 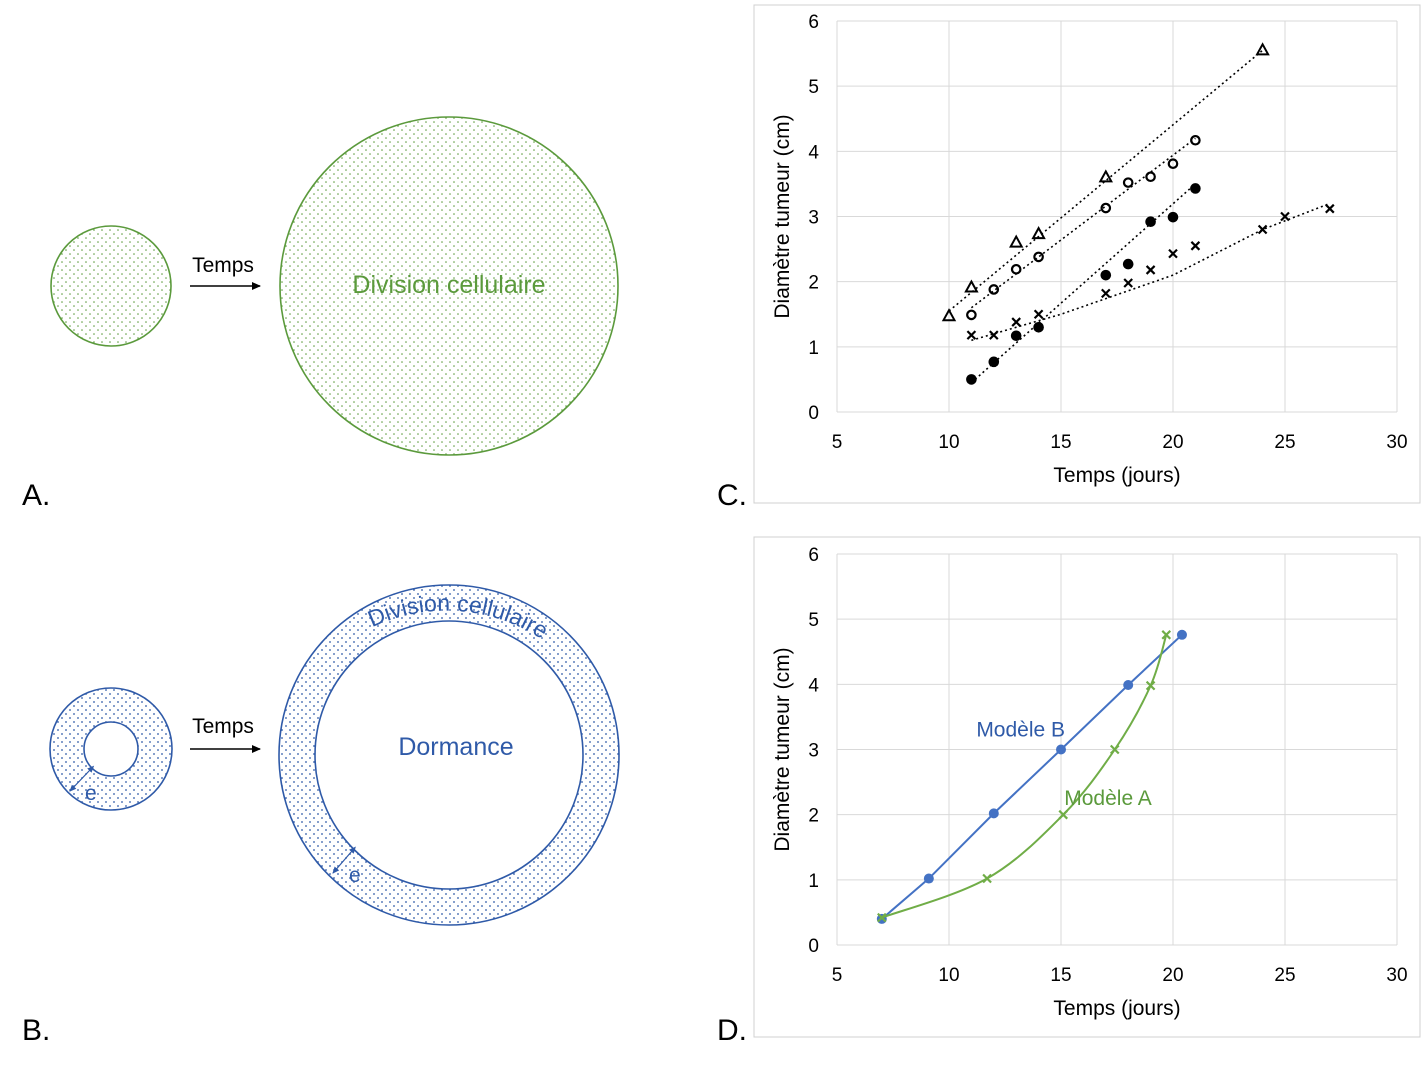 What do you see at coordinates (111, 749) in the screenshot?
I see `small-ring-core` at bounding box center [111, 749].